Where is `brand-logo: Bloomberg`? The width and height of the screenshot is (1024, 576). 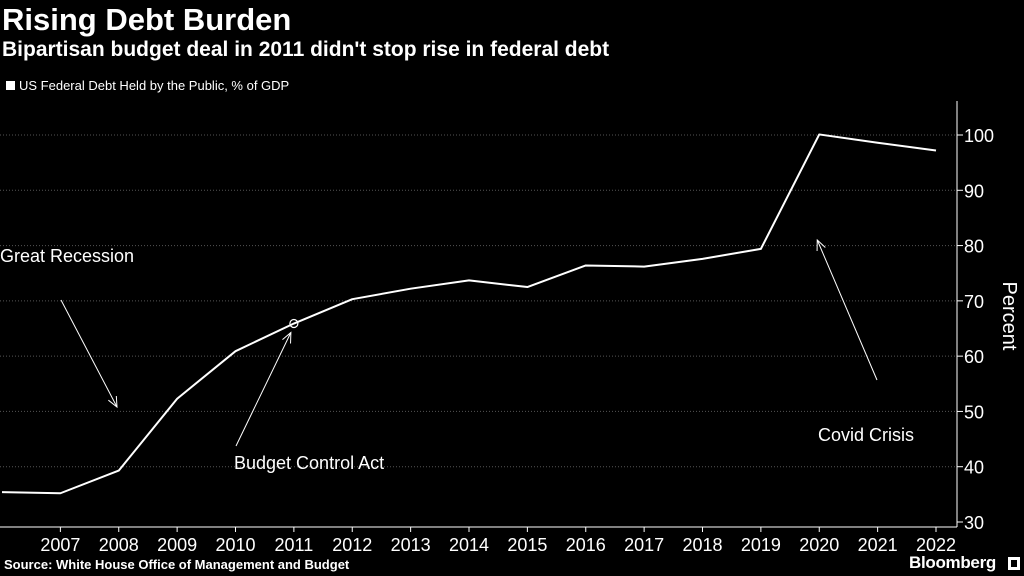
brand-logo: Bloomberg is located at coordinates (952, 562).